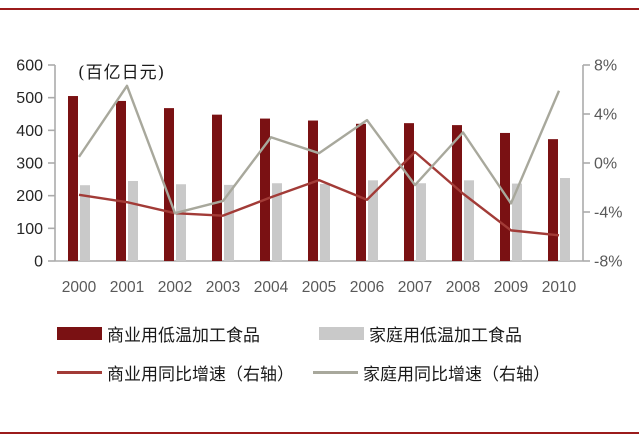  I want to click on legend-label-commercial-growth: 商业用同比增速（右轴）, so click(200, 375).